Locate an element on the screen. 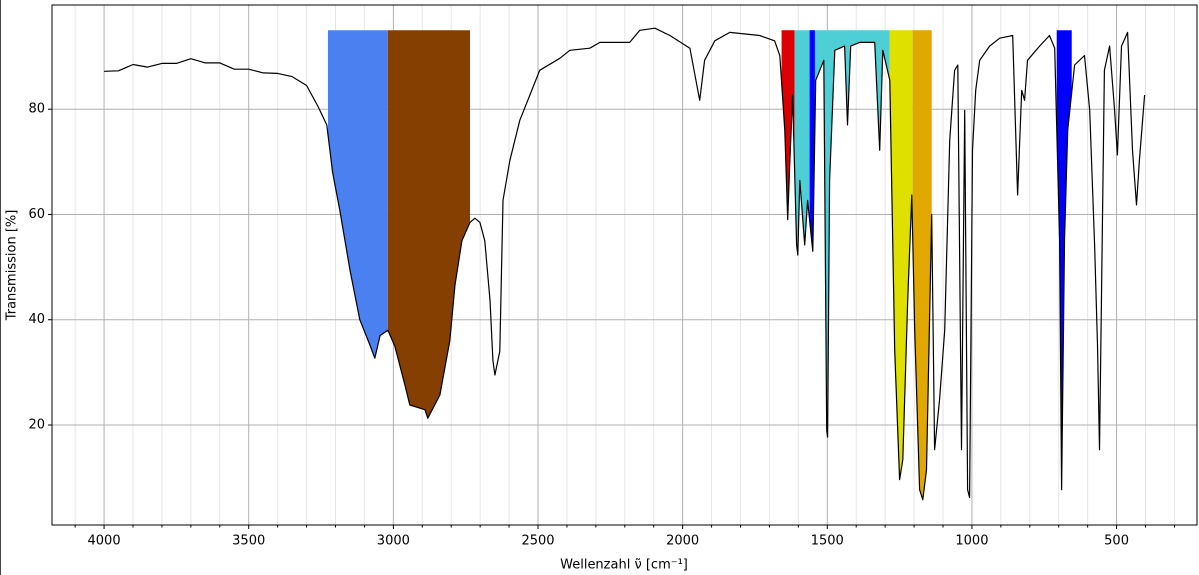 Image resolution: width=1199 pixels, height=575 pixels. y-tick-label: 40 is located at coordinates (36, 319).